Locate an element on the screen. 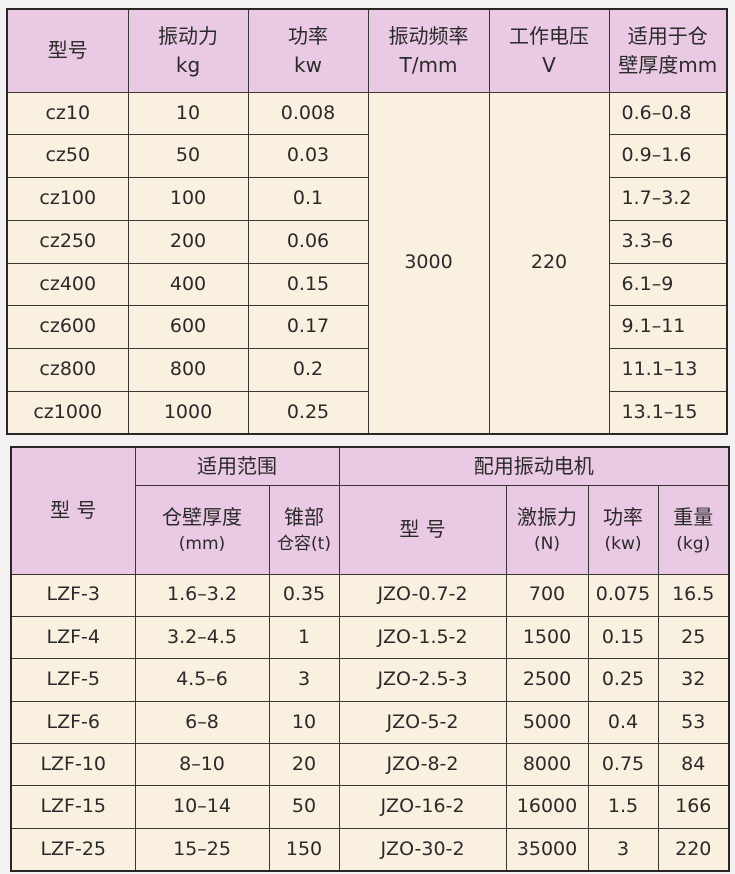 The width and height of the screenshot is (735, 874). cell-power: 0.06 is located at coordinates (308, 241).